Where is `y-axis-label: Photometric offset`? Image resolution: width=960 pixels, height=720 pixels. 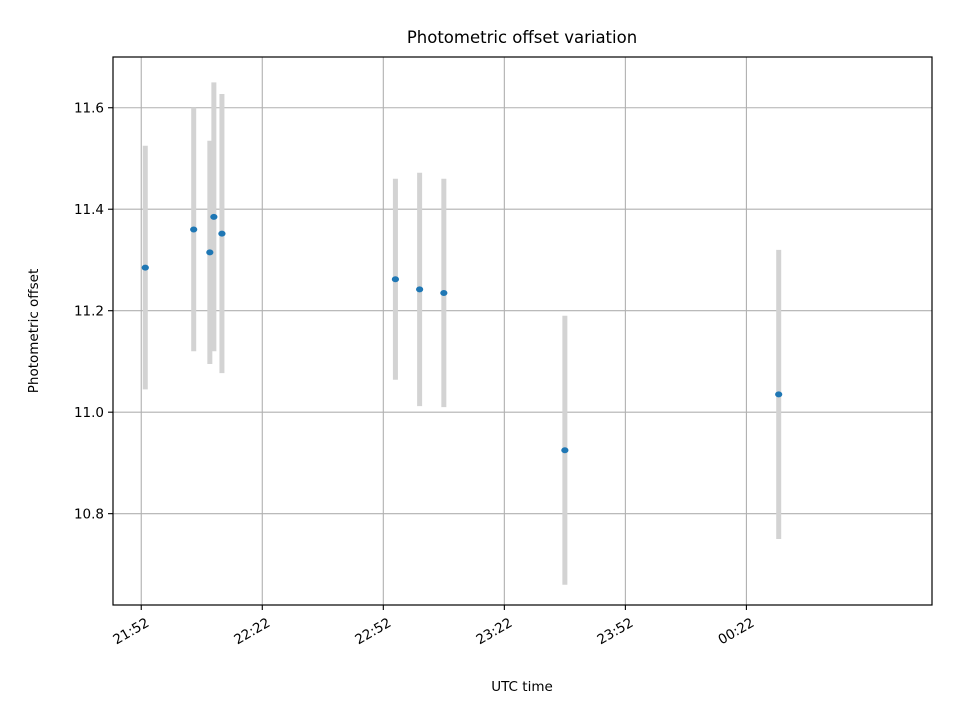
y-axis-label: Photometric offset is located at coordinates (34, 331).